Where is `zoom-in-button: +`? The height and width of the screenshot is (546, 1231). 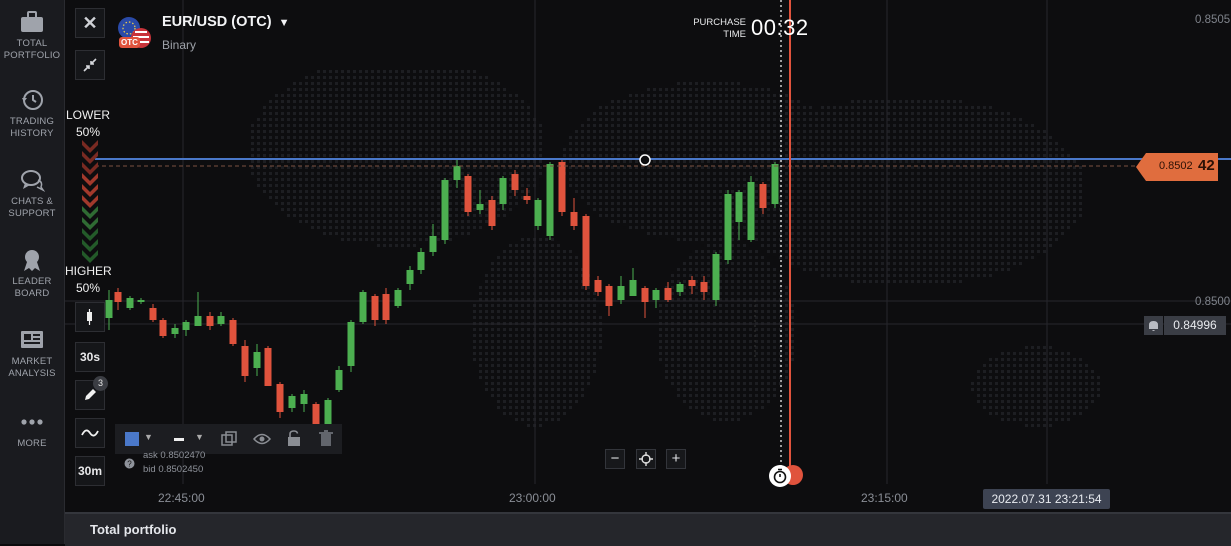 zoom-in-button: + is located at coordinates (676, 459).